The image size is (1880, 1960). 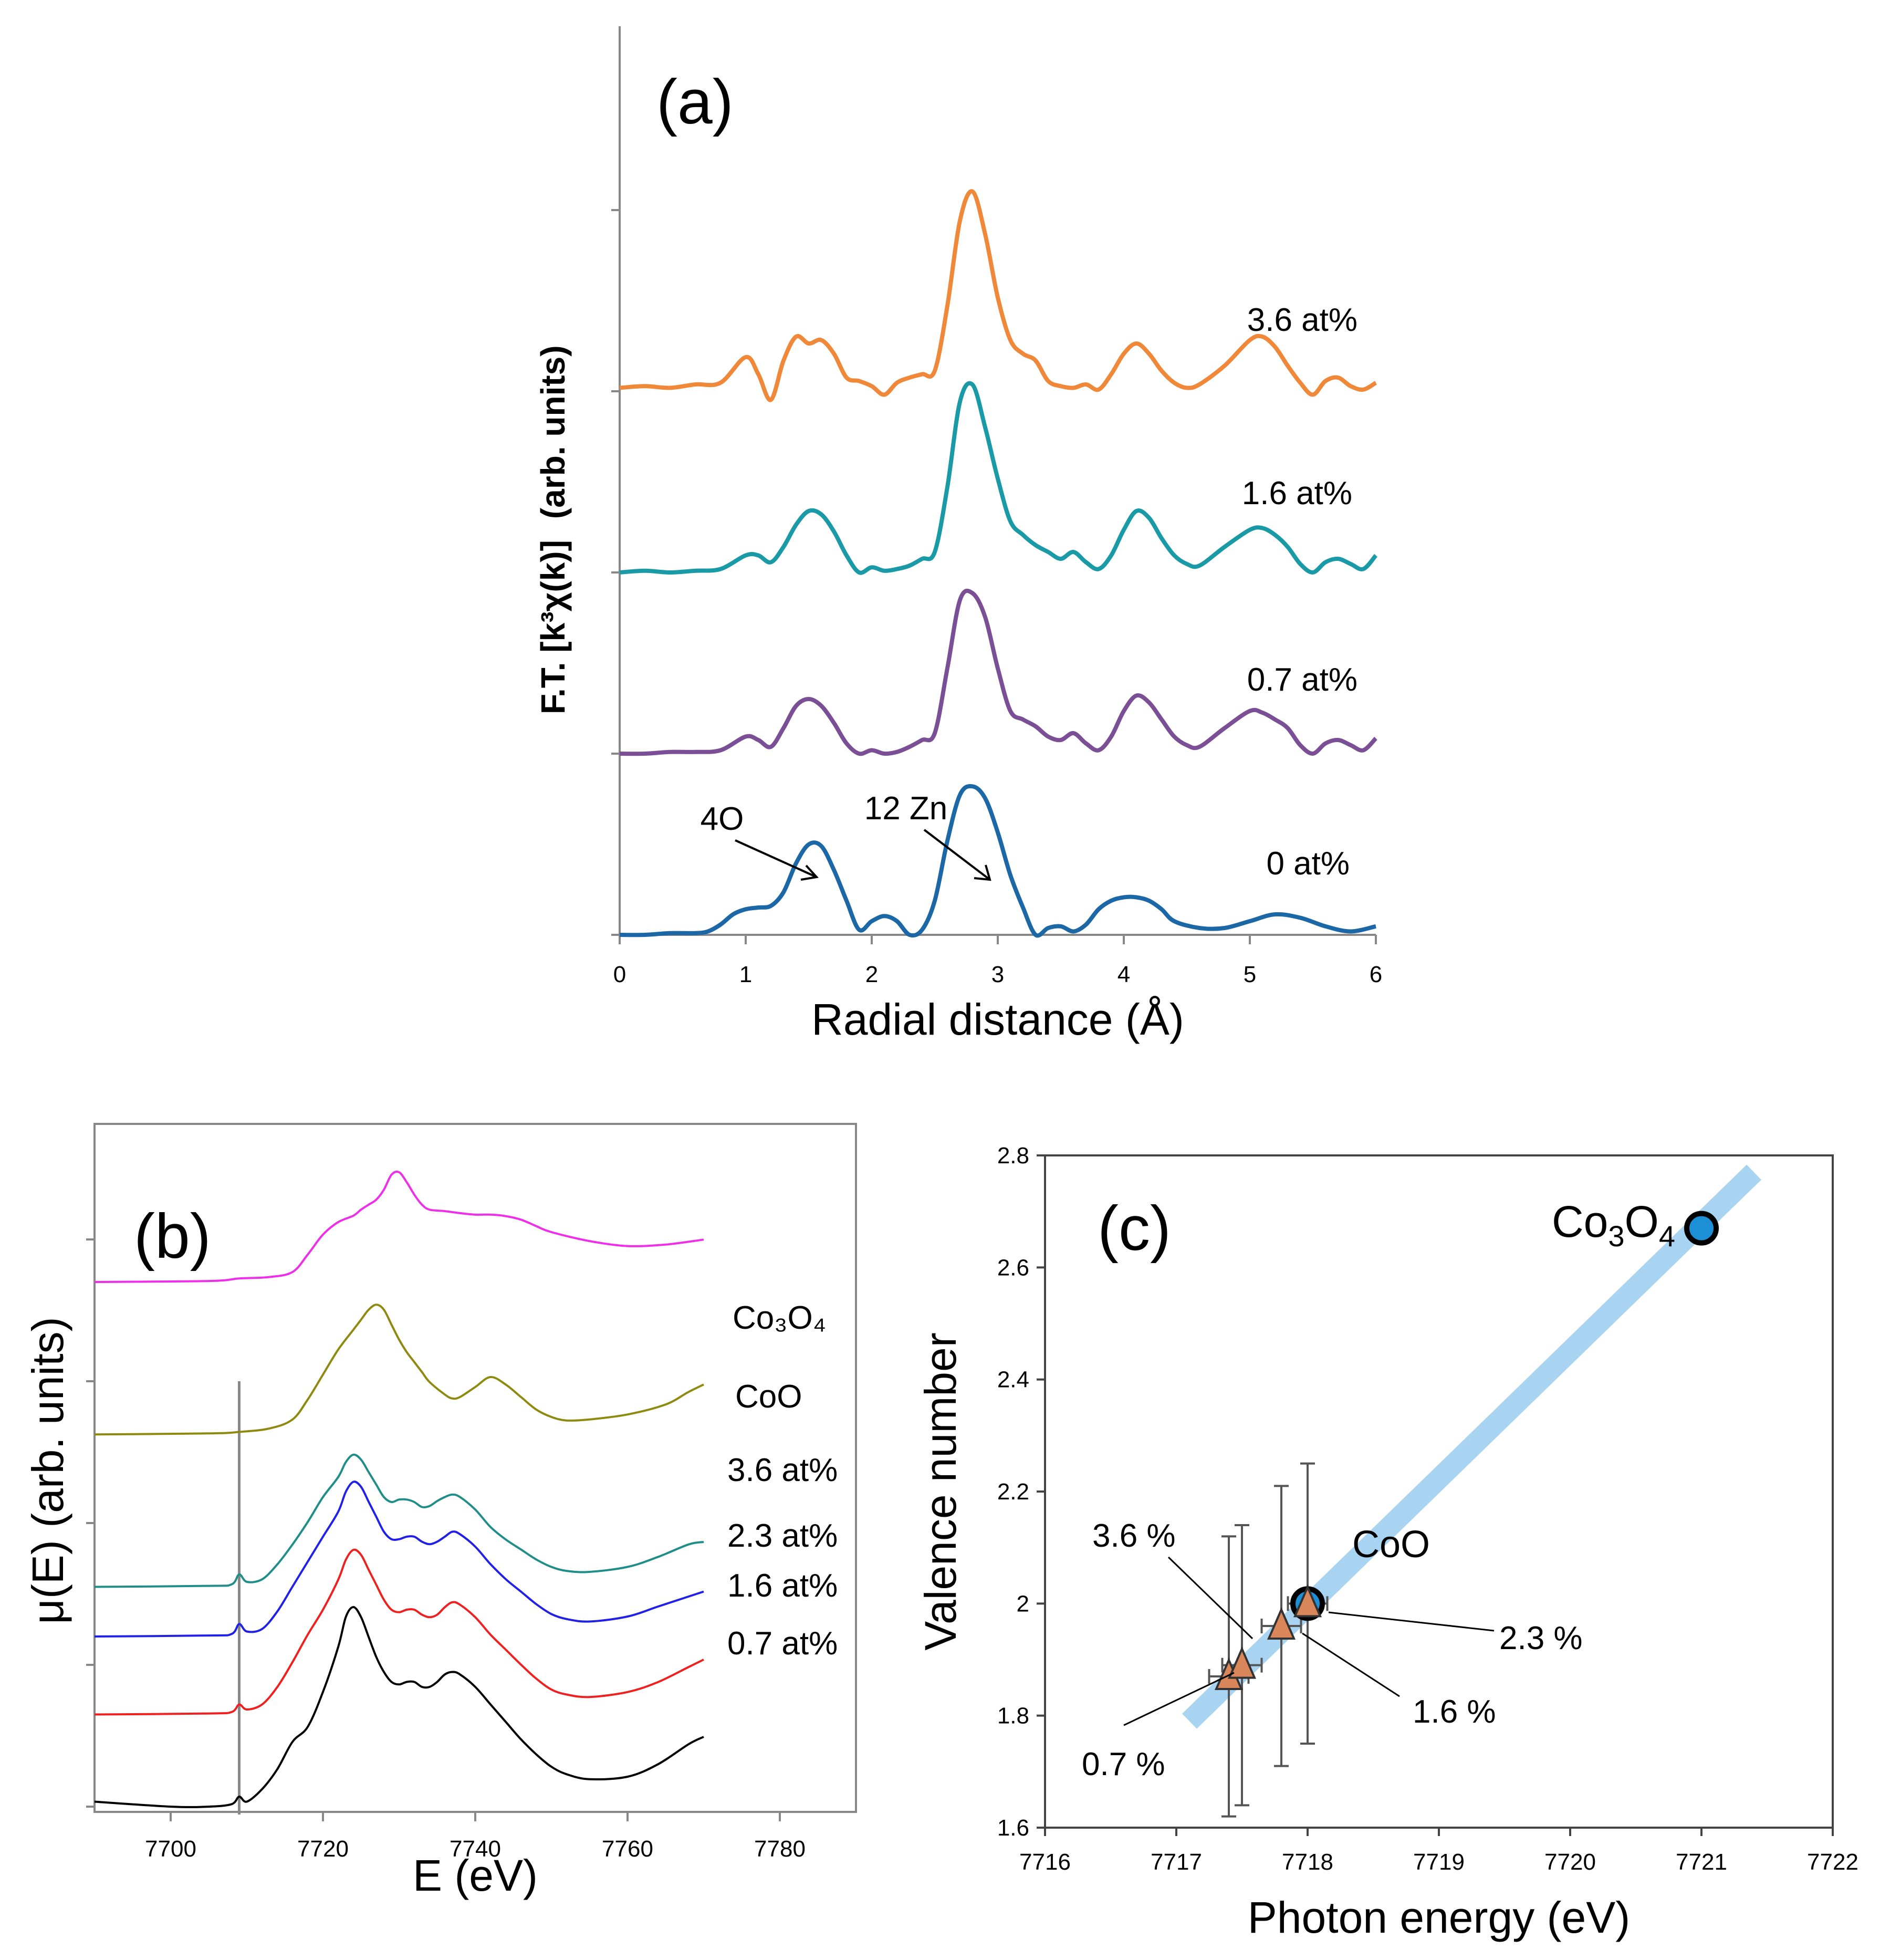 I want to click on reference-point-co3o4, so click(x=1702, y=1228).